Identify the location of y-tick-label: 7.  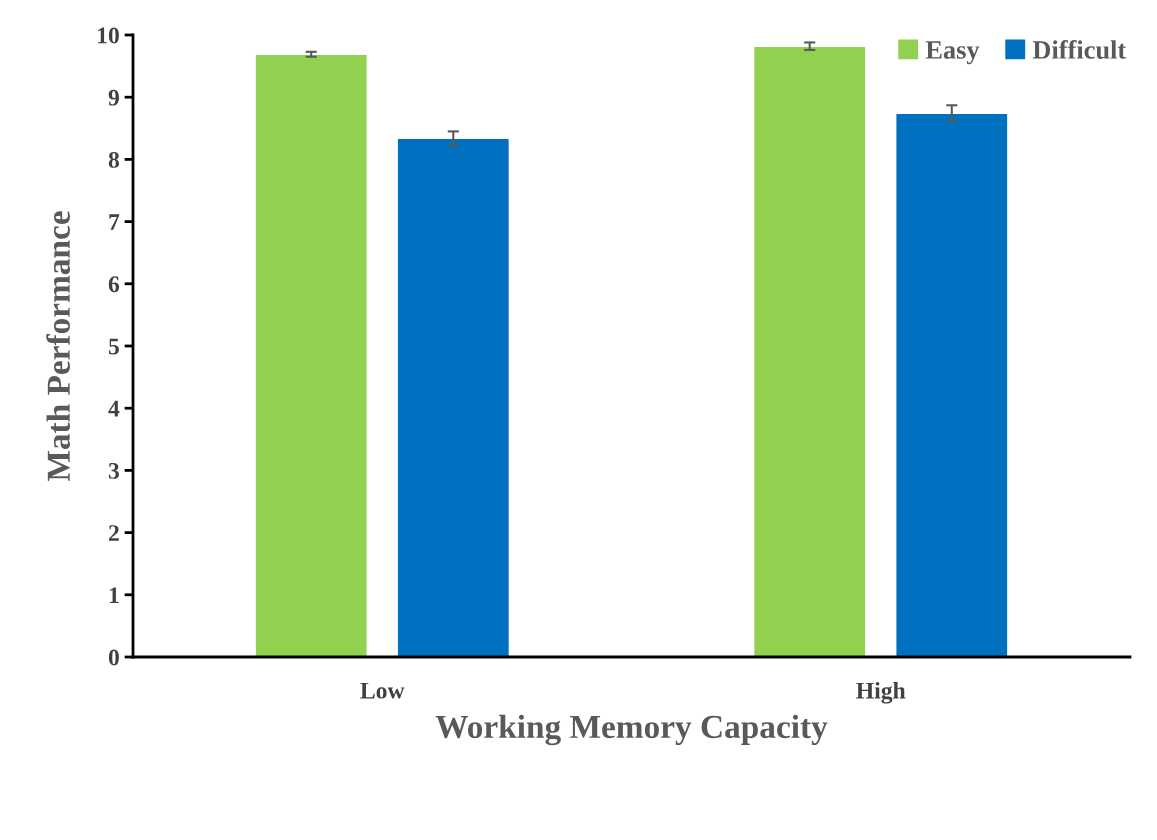
(114, 222).